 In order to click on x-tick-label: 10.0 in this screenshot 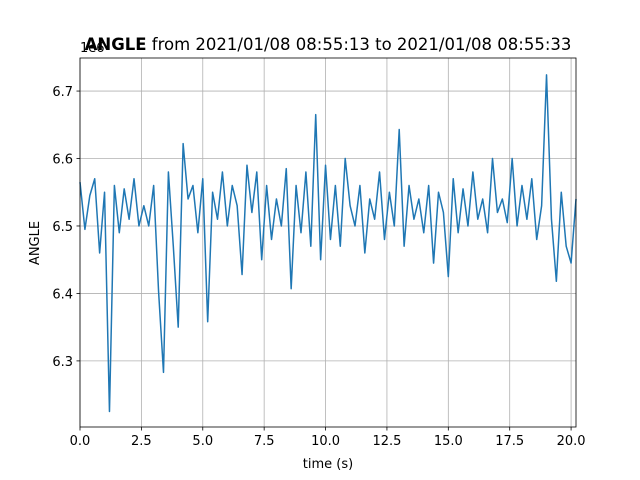, I will do `click(325, 441)`.